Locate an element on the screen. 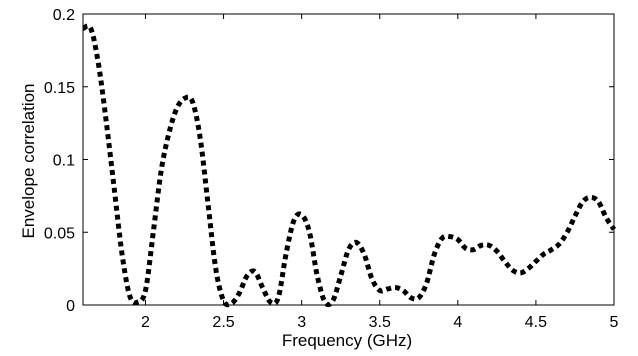 The width and height of the screenshot is (638, 356). x-tick-label: 2 is located at coordinates (145, 322).